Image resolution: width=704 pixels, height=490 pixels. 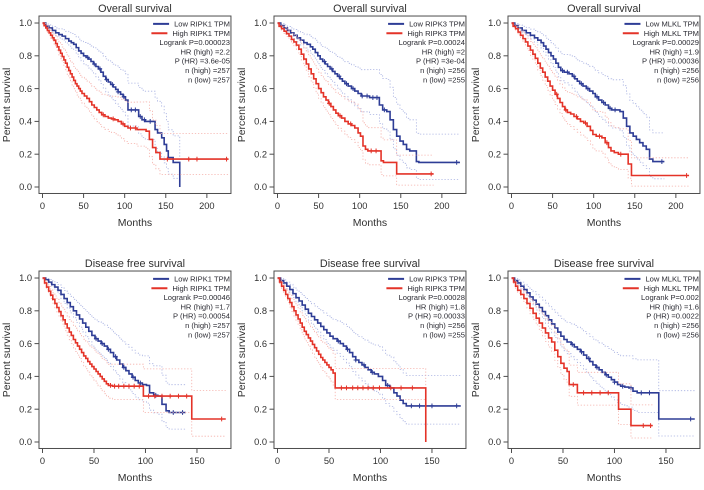 What do you see at coordinates (205, 51) in the screenshot?
I see `stat-annotation: HR (high) =2.2` at bounding box center [205, 51].